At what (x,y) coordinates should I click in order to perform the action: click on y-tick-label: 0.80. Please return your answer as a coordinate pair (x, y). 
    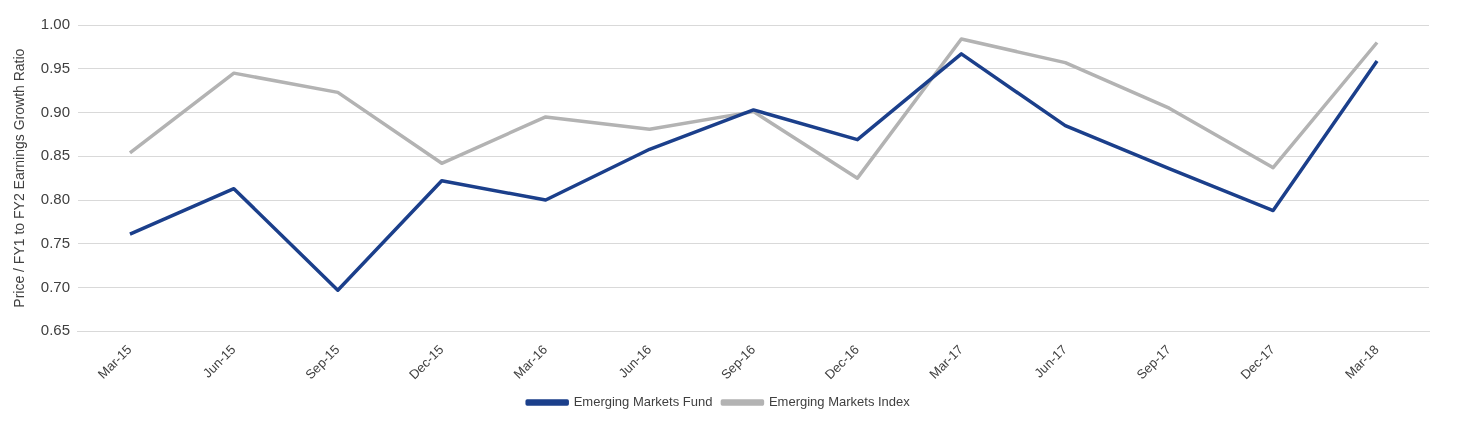
    Looking at the image, I should click on (55, 199).